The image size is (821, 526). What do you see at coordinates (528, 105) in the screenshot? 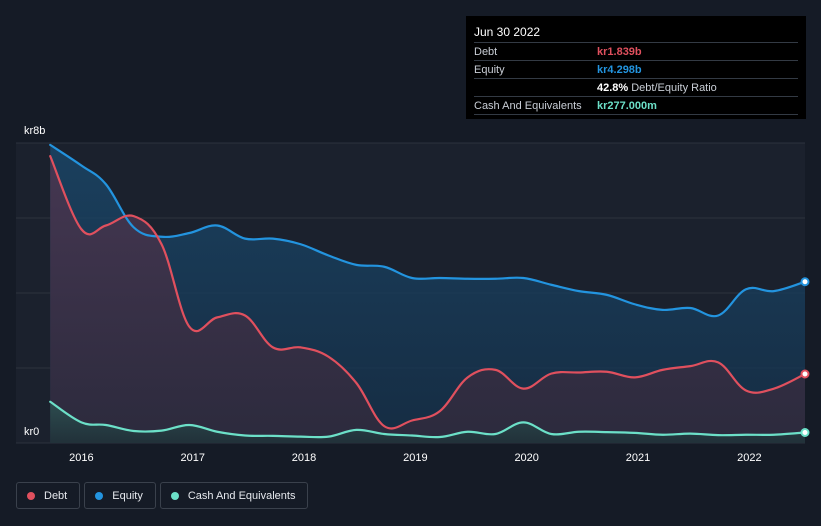
I see `tooltip-cash-label: Cash And Equivalents` at bounding box center [528, 105].